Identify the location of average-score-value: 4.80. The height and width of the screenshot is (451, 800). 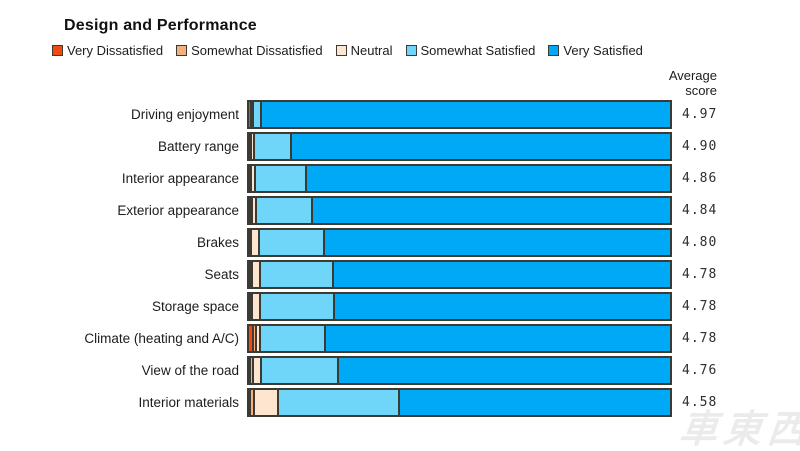
(700, 242).